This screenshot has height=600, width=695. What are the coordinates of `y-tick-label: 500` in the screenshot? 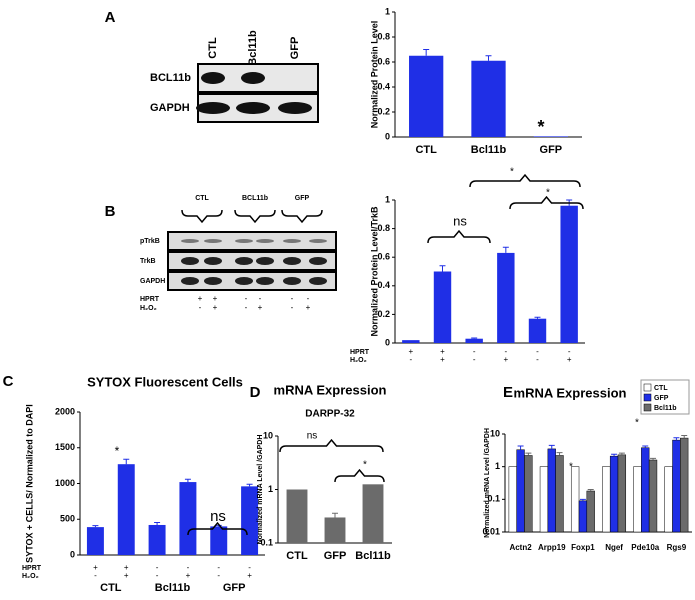 It's located at (67, 519).